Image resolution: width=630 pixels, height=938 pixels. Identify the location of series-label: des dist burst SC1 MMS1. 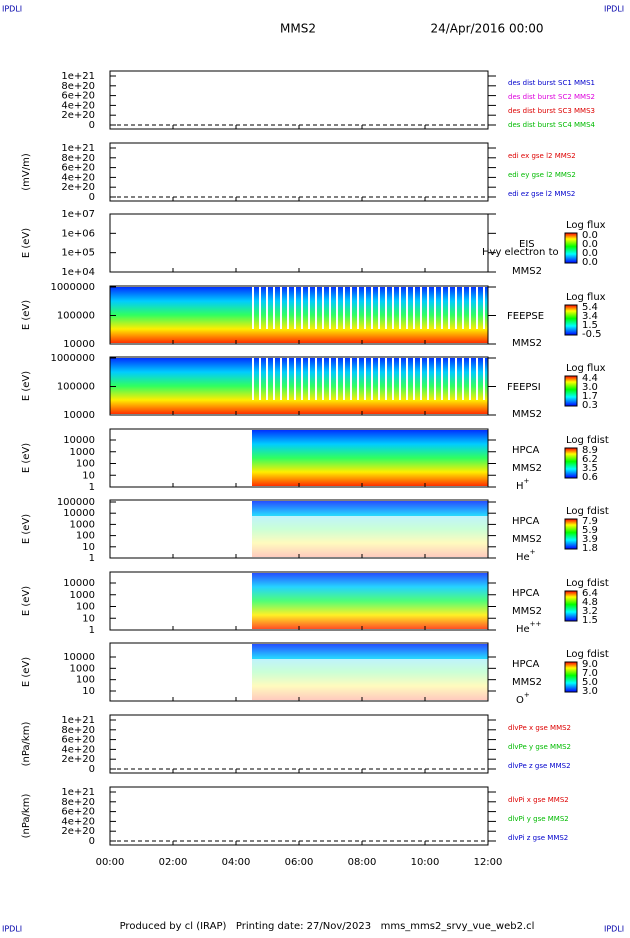
(551, 83).